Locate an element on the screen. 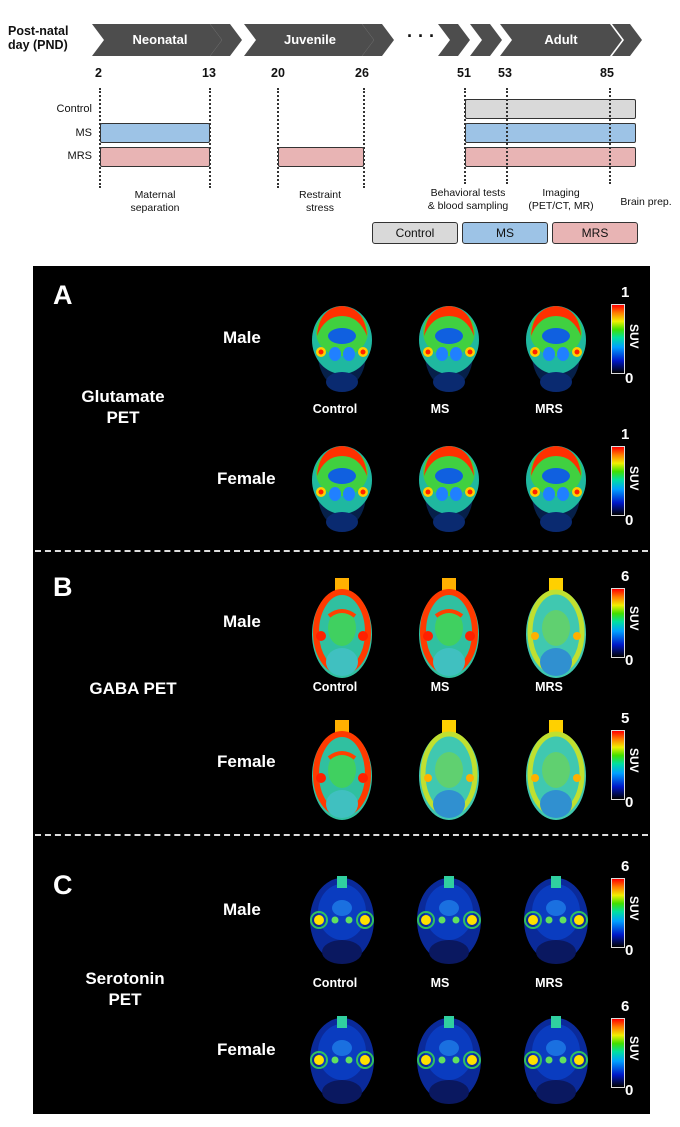  pet-image-gaba-female-control is located at coordinates (342, 775).